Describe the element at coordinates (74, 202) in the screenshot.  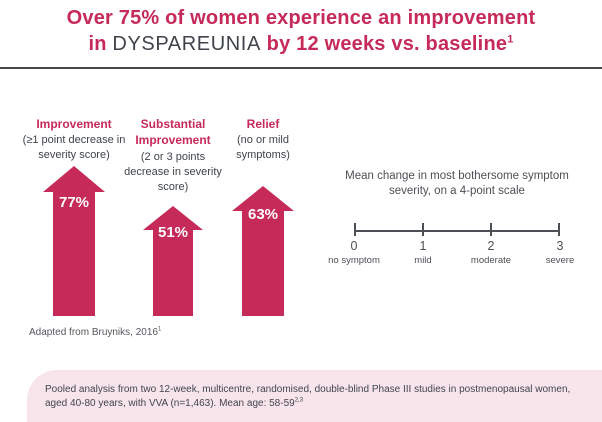
I see `percent-label-improvement: 77%` at that location.